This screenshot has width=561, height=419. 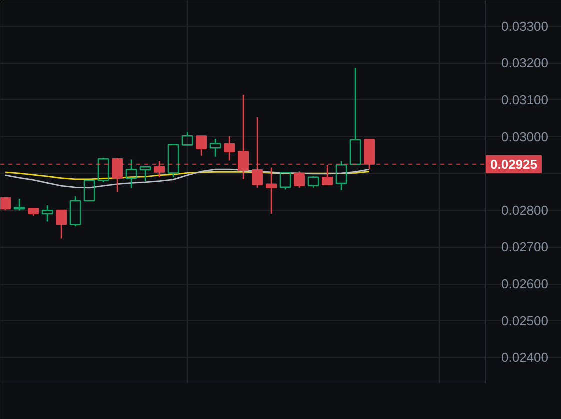 What do you see at coordinates (514, 164) in the screenshot?
I see `ref-line-label: 0.02925` at bounding box center [514, 164].